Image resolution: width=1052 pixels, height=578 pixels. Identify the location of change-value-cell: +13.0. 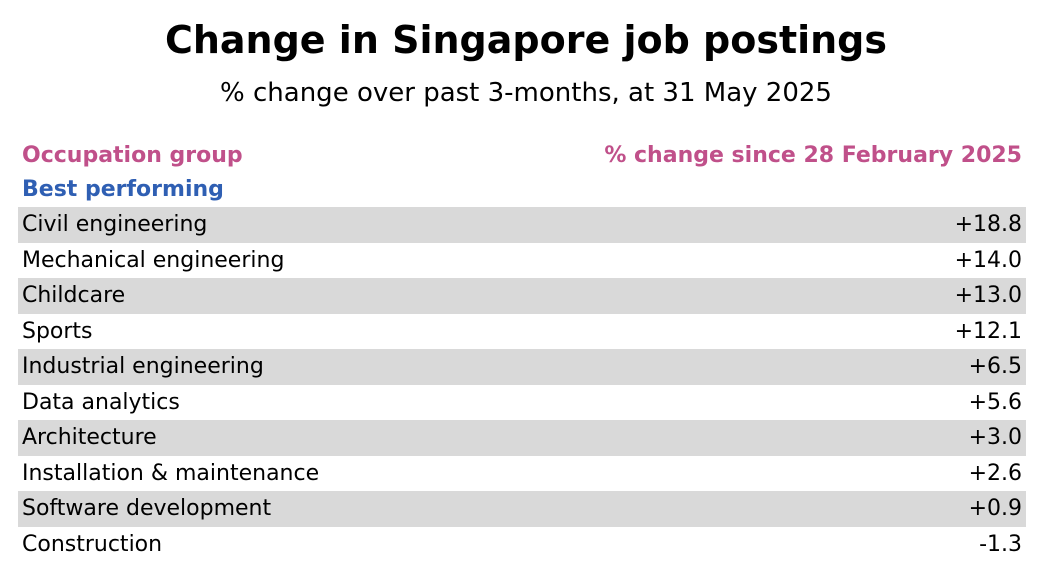
(988, 296).